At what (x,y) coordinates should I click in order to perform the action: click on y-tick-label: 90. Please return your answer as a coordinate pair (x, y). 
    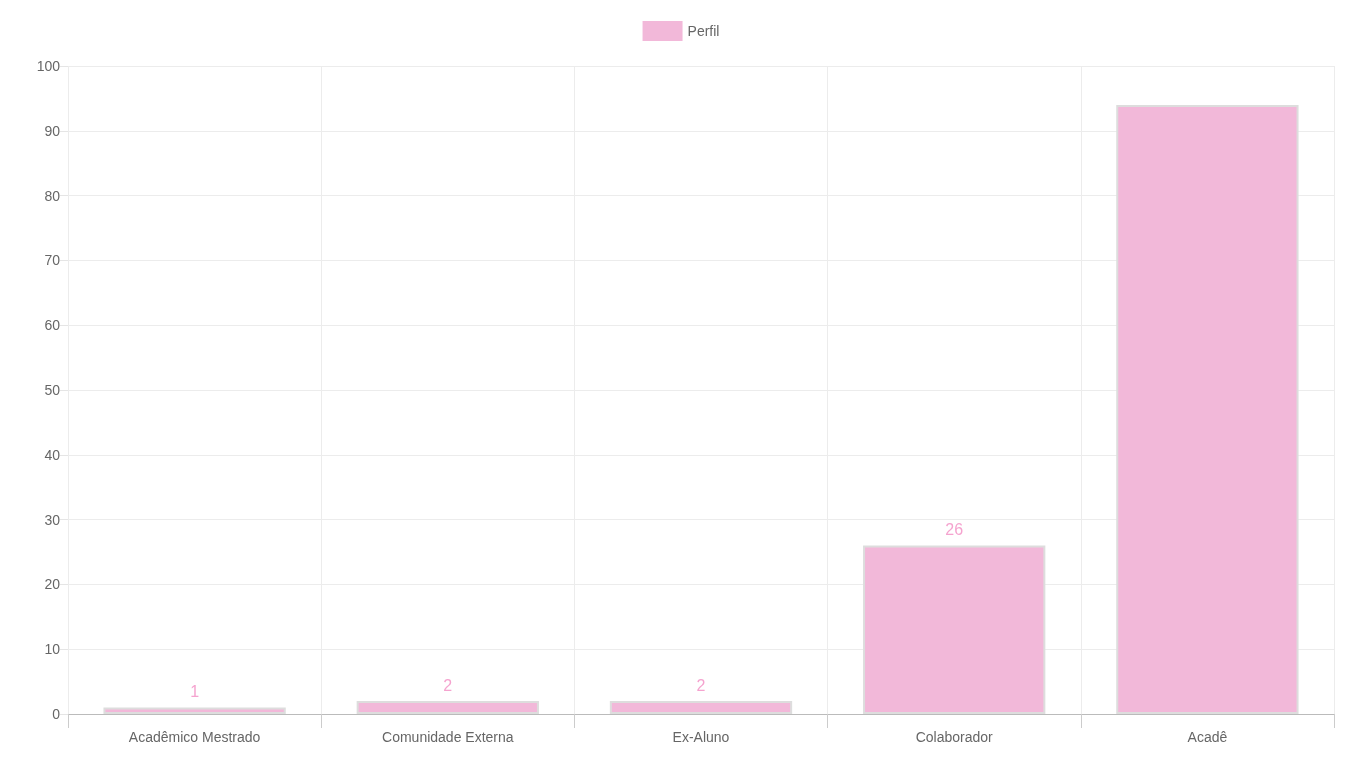
    Looking at the image, I should click on (52, 130).